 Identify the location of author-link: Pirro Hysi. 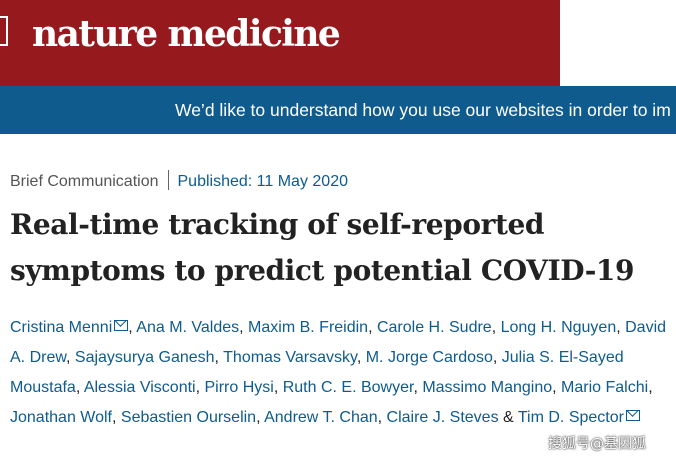
(239, 387).